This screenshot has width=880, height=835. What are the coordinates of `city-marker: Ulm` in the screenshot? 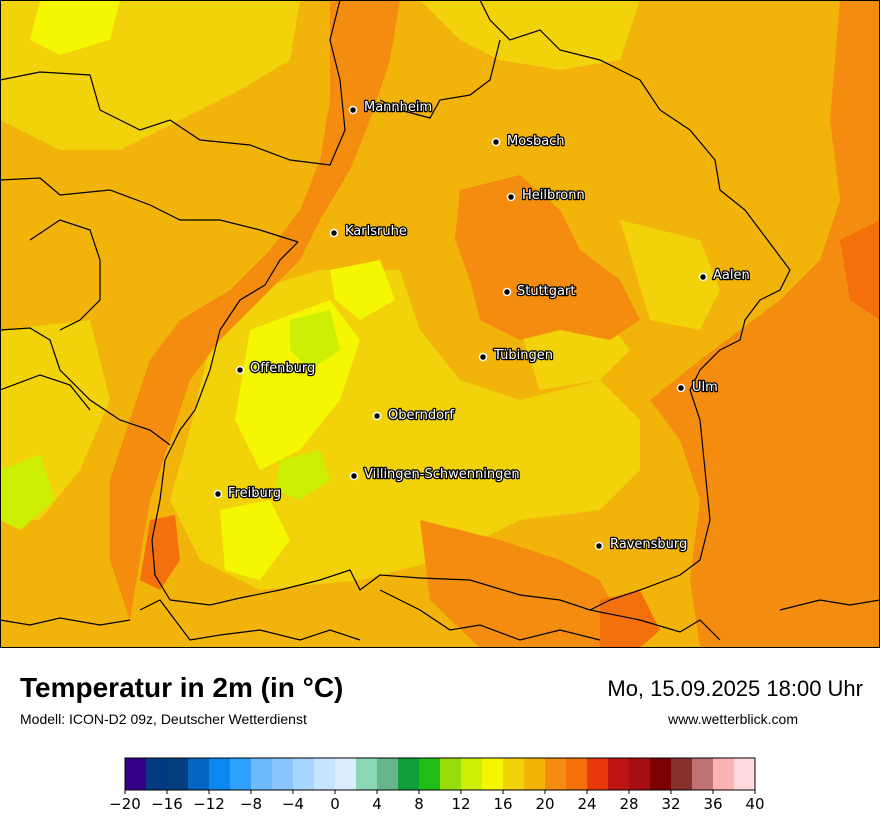 It's located at (697, 387).